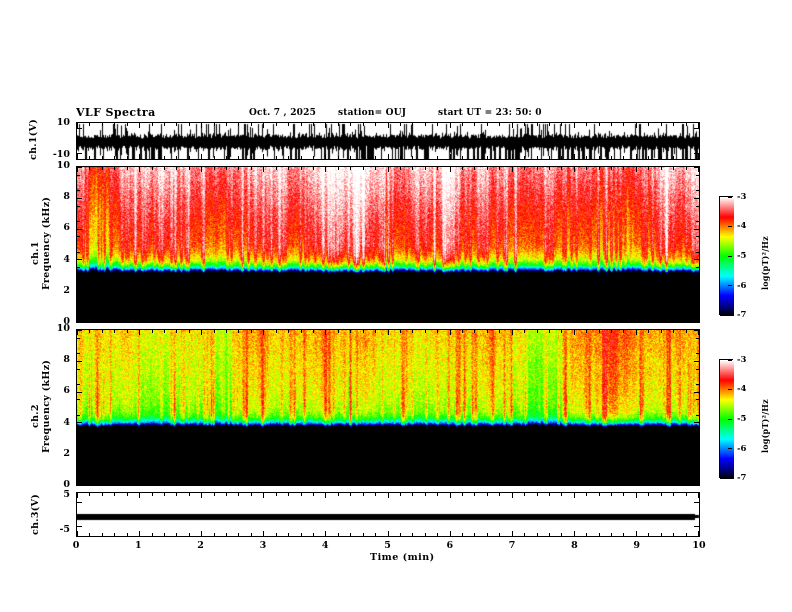  Describe the element at coordinates (66, 227) in the screenshot. I see `ch1s-ytick-6: 6` at that location.